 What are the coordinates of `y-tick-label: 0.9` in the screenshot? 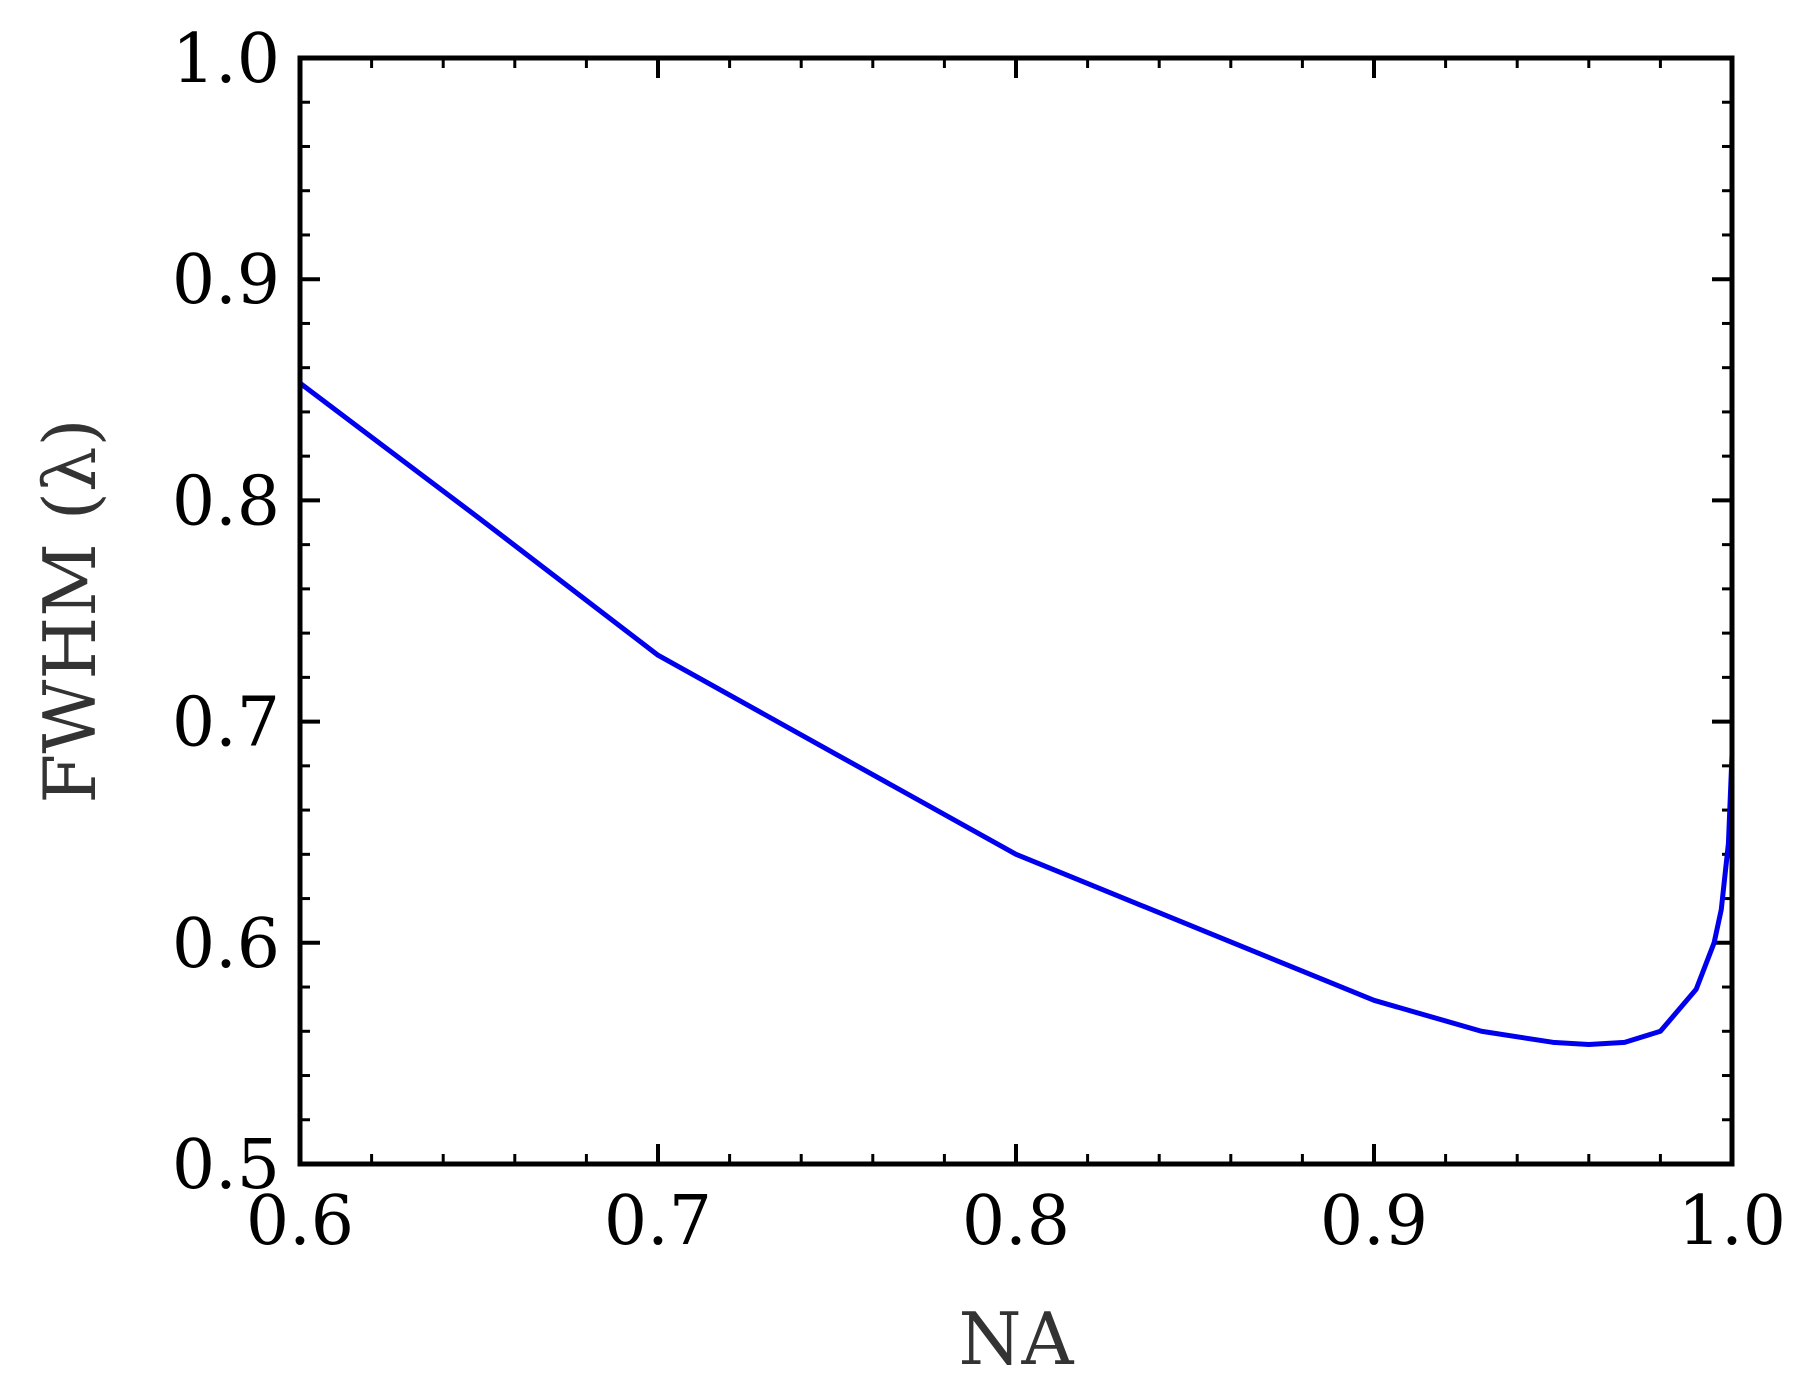 It's located at (226, 280).